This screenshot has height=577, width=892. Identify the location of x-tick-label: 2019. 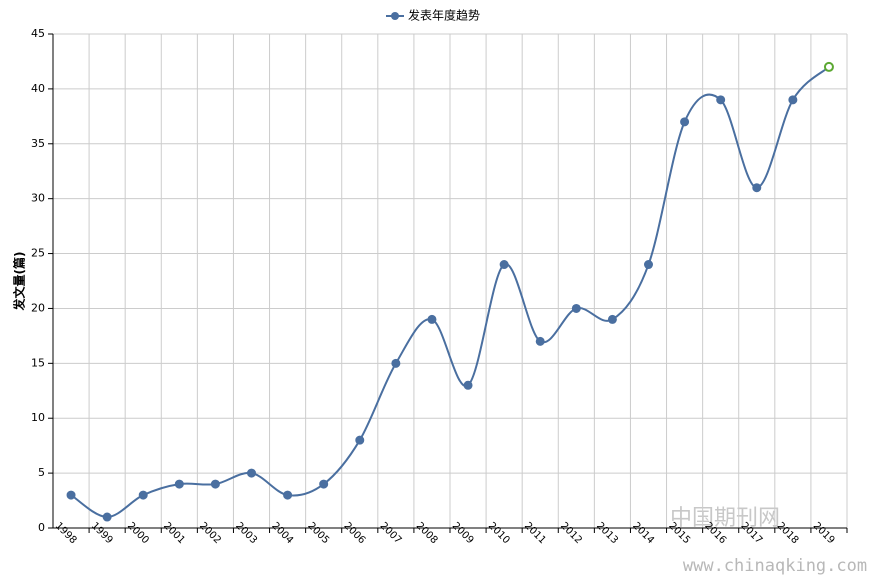
(824, 533).